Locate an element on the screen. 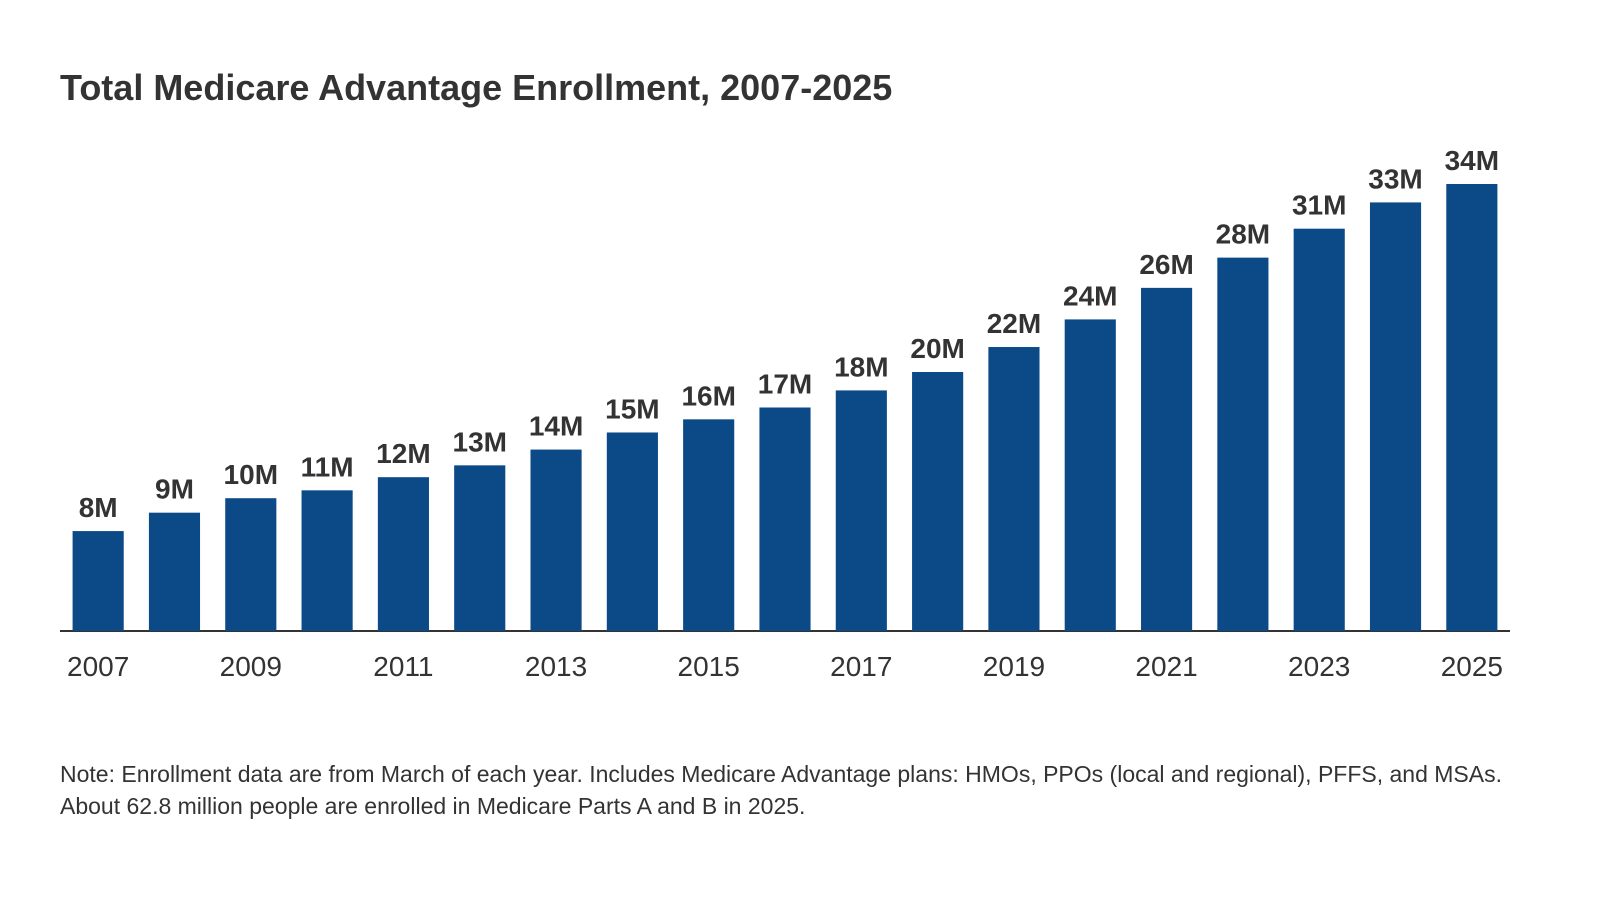  value-label: 14M is located at coordinates (556, 426).